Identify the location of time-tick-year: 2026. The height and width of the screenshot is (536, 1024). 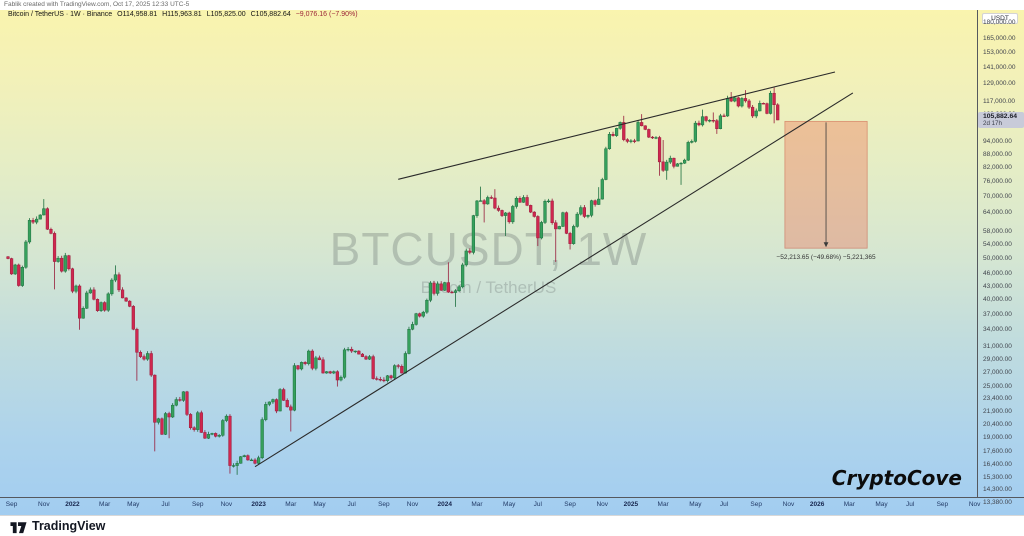
(817, 504).